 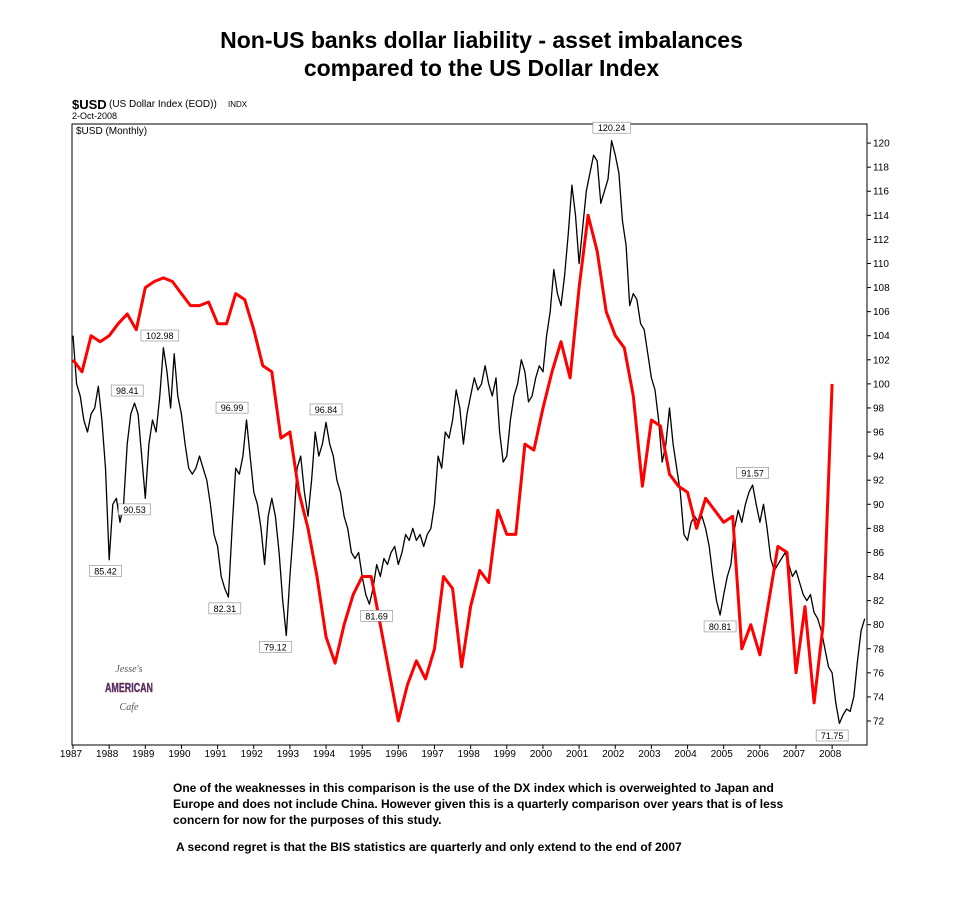 What do you see at coordinates (432, 754) in the screenshot?
I see `x-tick-label: 1997` at bounding box center [432, 754].